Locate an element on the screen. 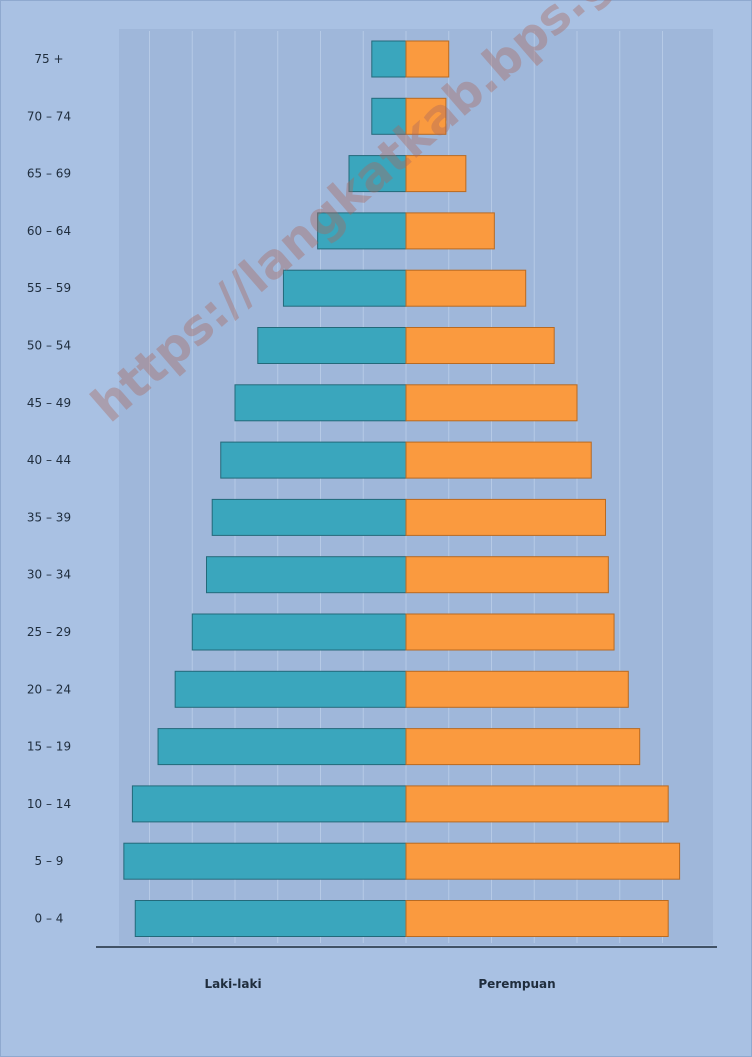  age-group-label: 25 – 29 is located at coordinates (49, 632).